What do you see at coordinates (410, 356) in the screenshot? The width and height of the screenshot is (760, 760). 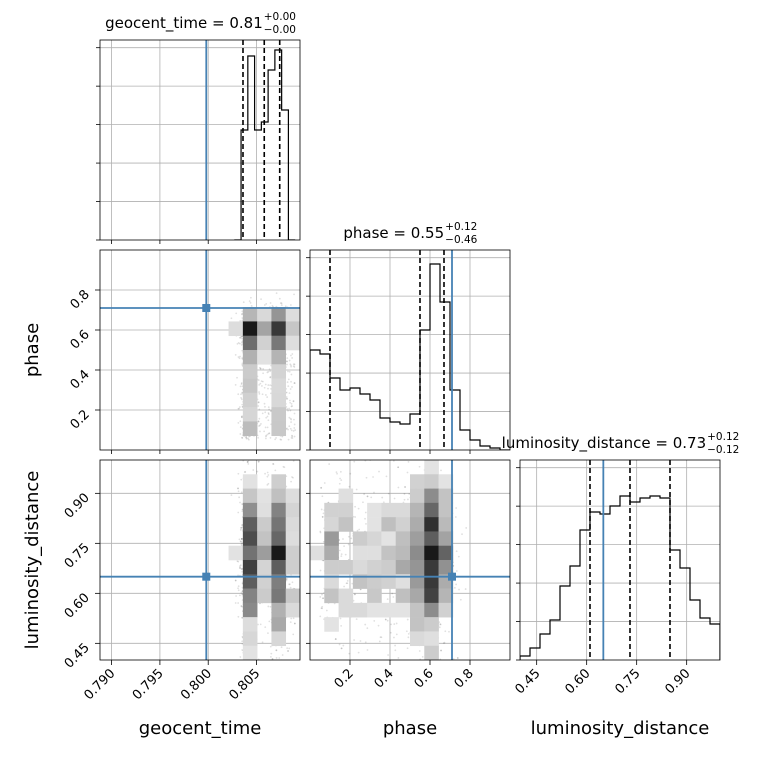 I see `histogram-step` at bounding box center [410, 356].